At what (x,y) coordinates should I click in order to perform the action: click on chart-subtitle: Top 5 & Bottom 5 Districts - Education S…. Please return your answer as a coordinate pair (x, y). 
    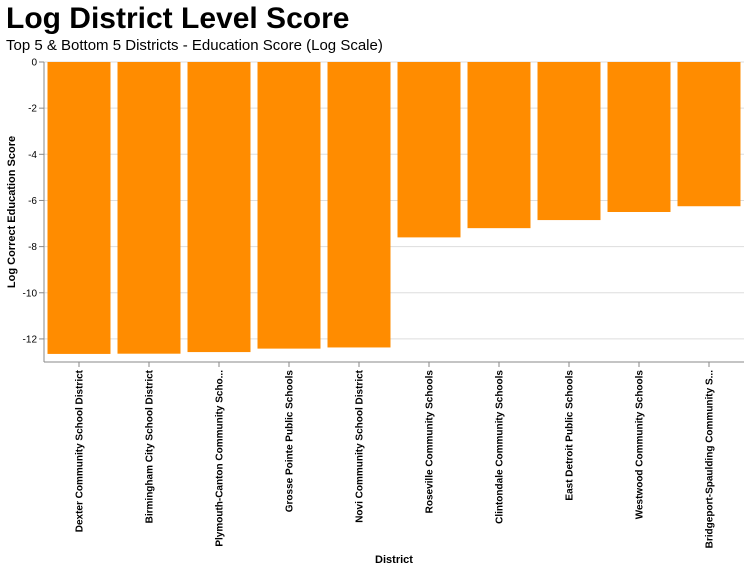
    Looking at the image, I should click on (194, 45).